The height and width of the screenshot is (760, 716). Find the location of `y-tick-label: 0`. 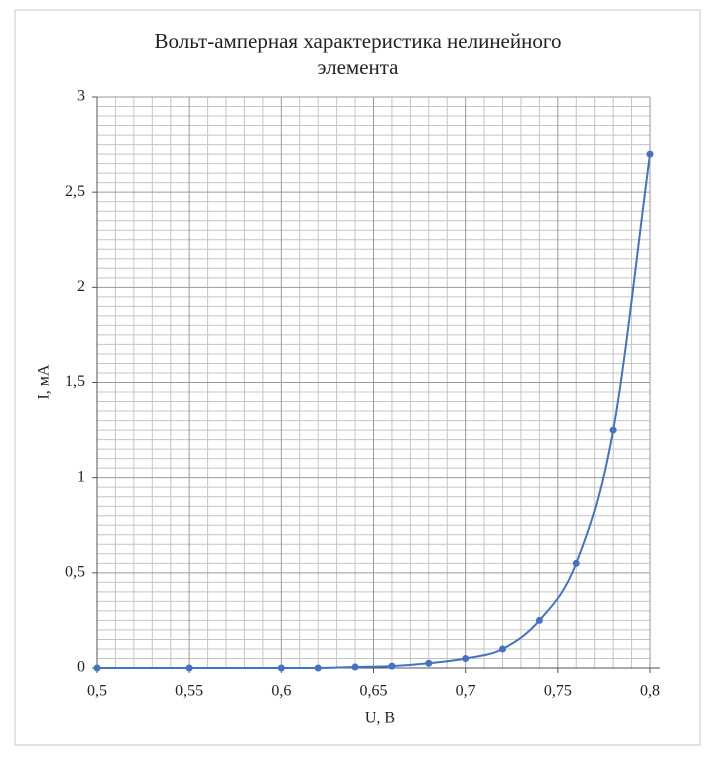

y-tick-label: 0 is located at coordinates (81, 667).